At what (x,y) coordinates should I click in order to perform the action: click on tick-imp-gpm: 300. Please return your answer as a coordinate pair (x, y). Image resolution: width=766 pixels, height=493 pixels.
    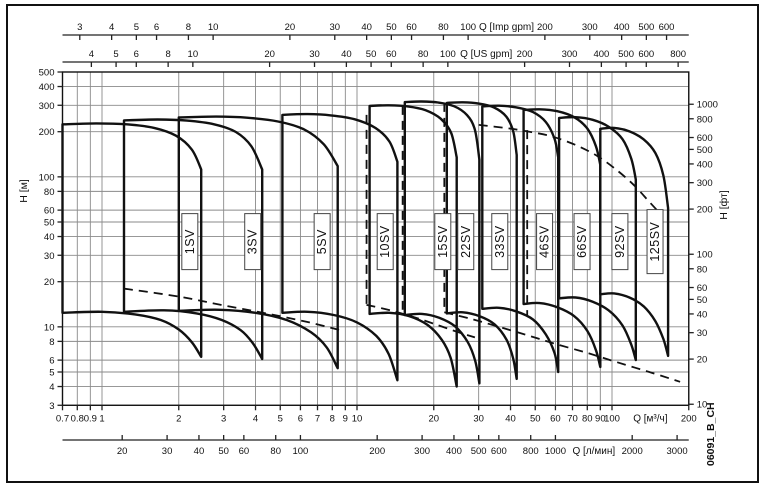
    Looking at the image, I should click on (590, 27).